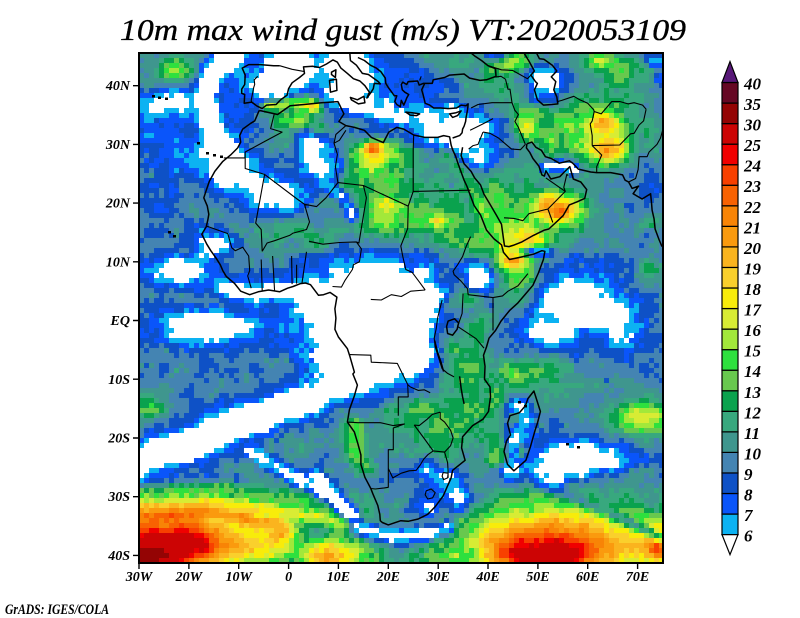 This screenshot has width=800, height=618. I want to click on svg-text: 8, so click(748, 495).